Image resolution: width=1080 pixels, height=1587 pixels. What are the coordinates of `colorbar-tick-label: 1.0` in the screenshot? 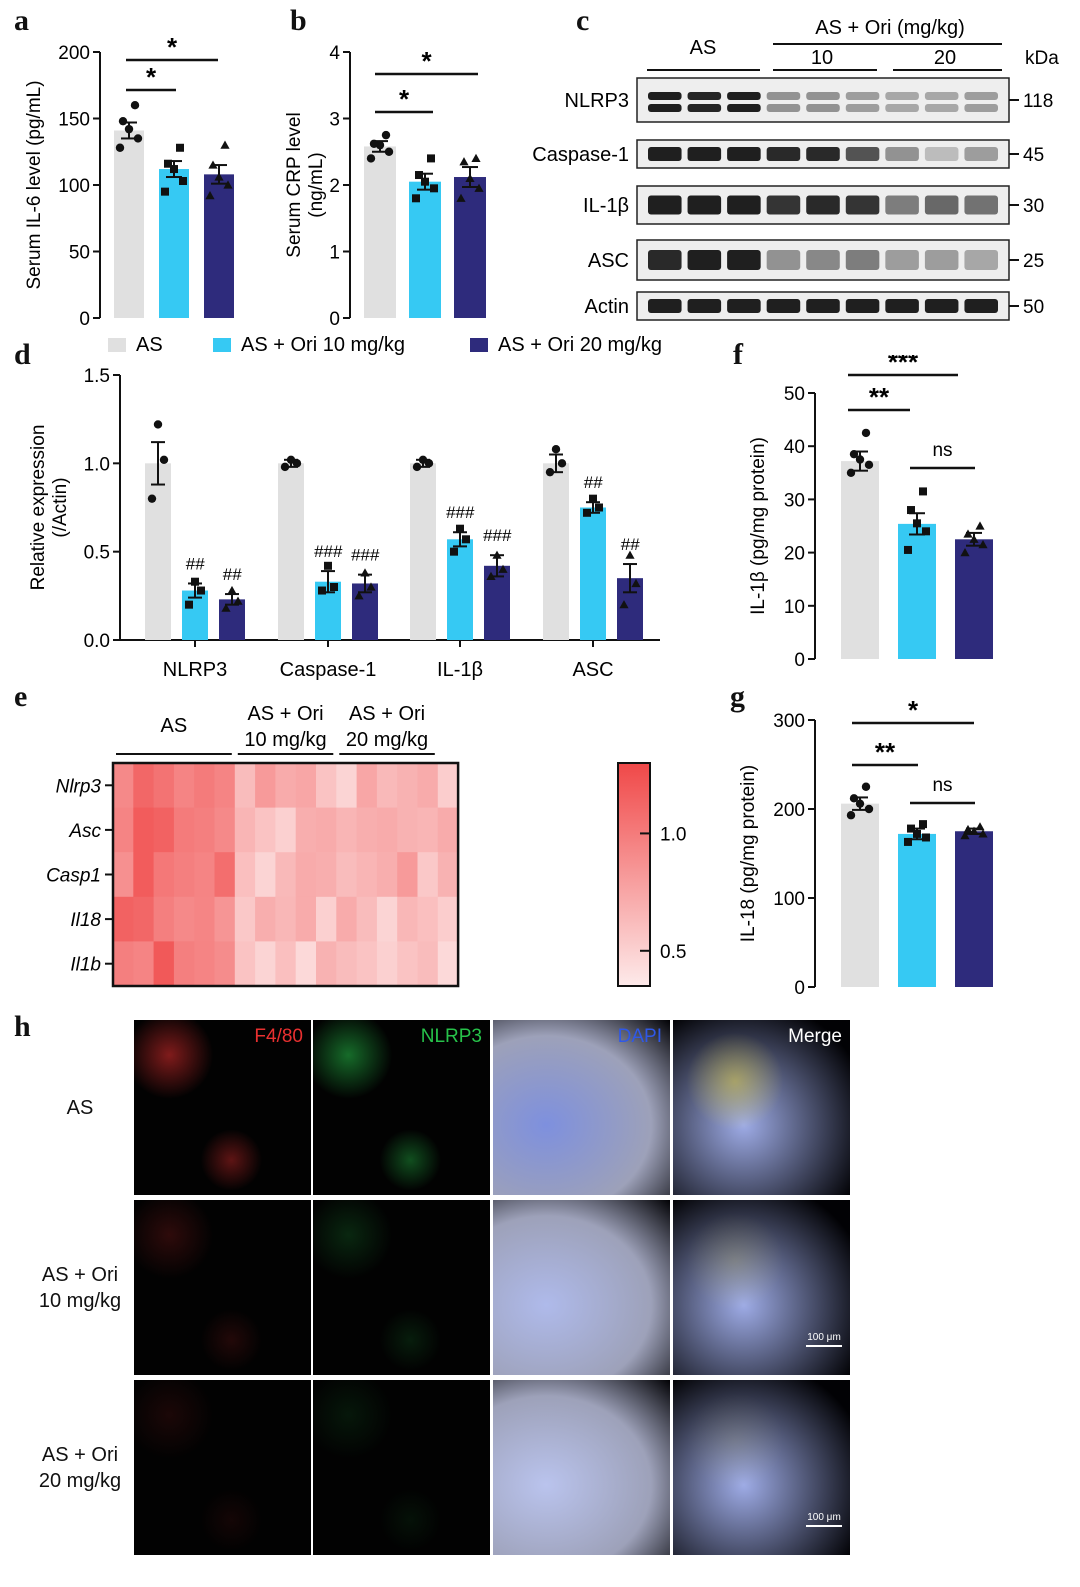 It's located at (673, 834).